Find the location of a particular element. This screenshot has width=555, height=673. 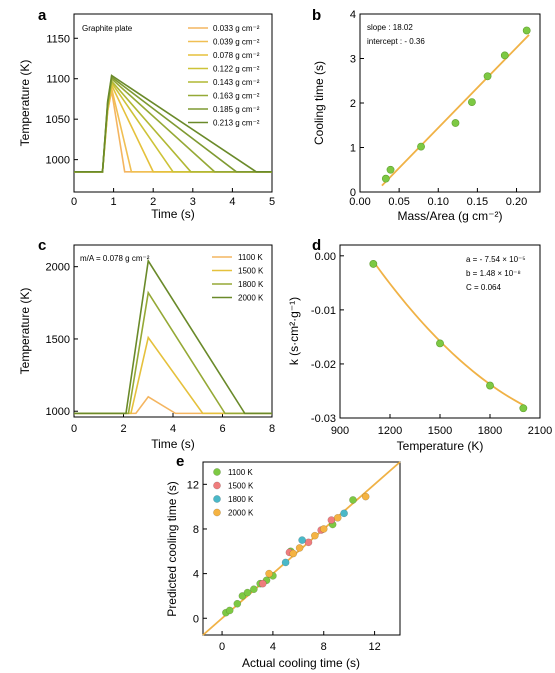

y-tick-label: 1050 is located at coordinates (58, 120).